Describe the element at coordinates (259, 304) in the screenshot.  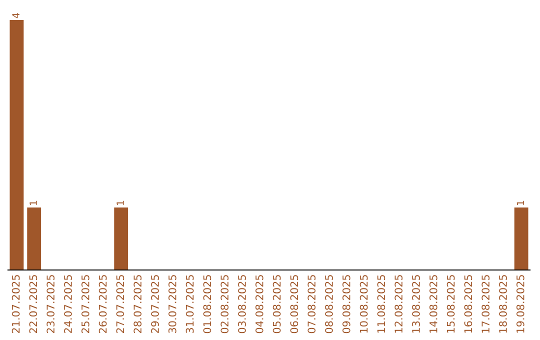
I see `x-tick-label: 04.08.2025` at that location.